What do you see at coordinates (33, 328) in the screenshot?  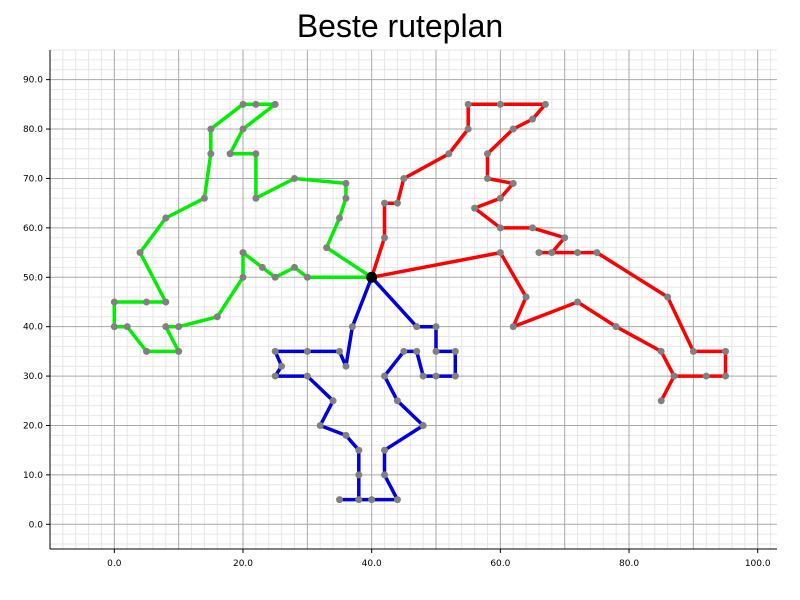 I see `y-tick-label: 40.0` at bounding box center [33, 328].